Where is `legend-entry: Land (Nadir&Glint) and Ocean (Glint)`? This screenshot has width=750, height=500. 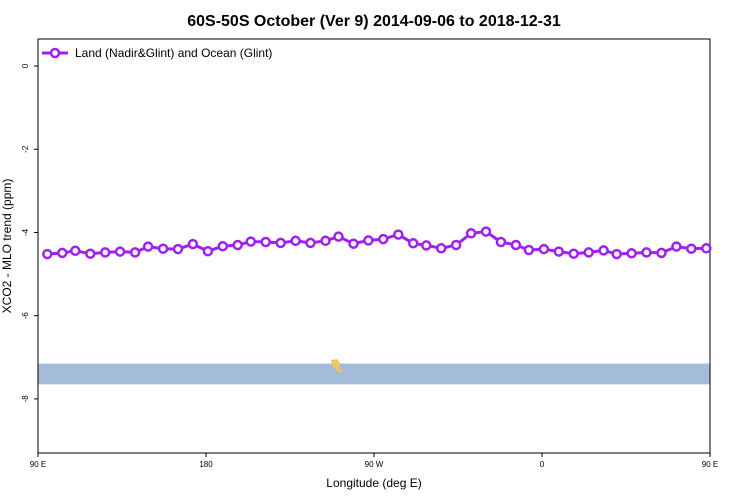
legend-entry: Land (Nadir&Glint) and Ocean (Glint) is located at coordinates (173, 53).